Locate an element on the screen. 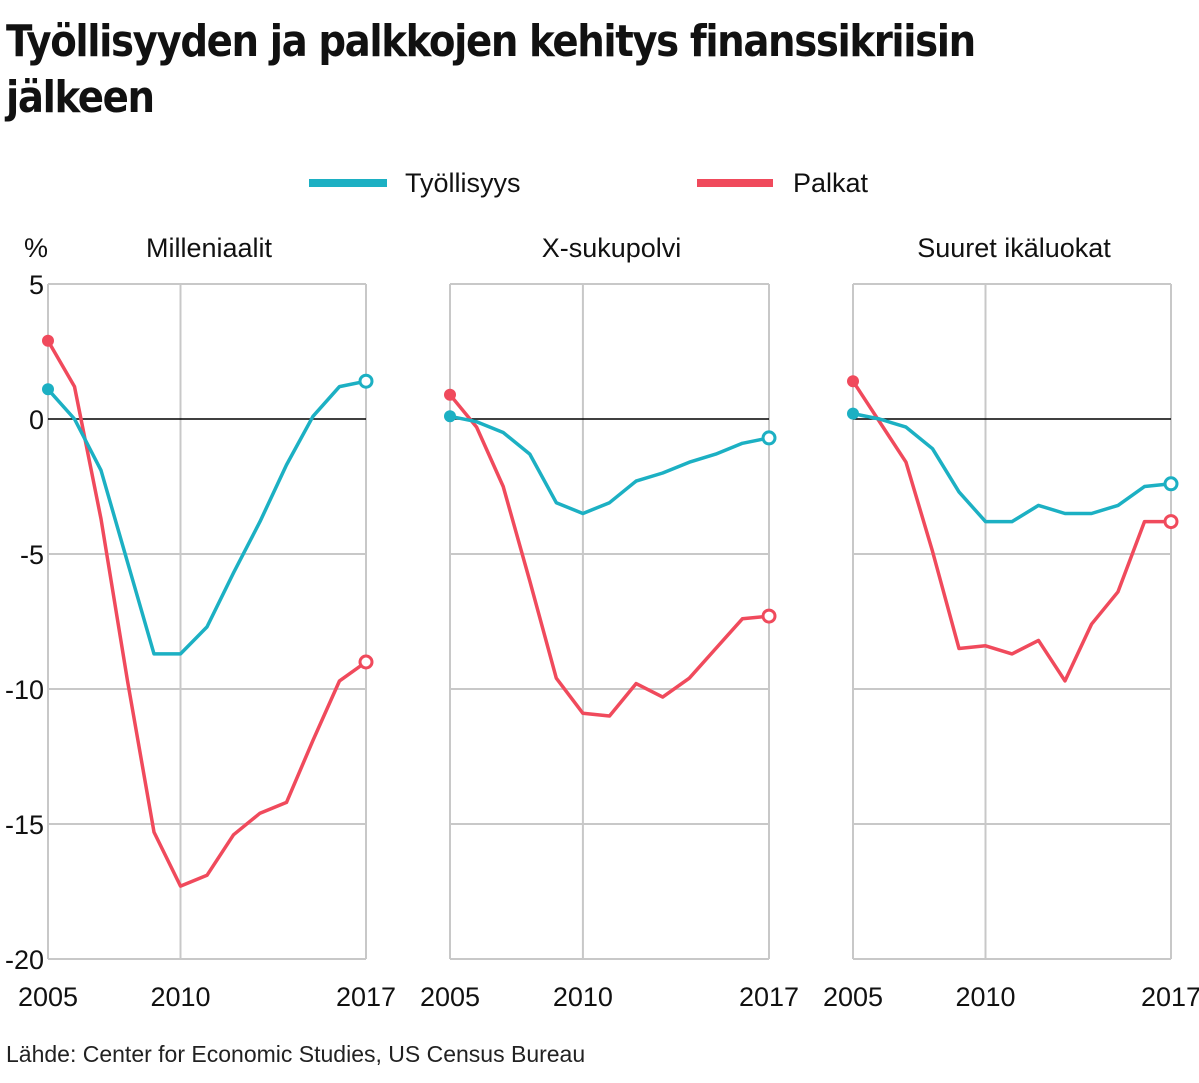 The height and width of the screenshot is (1083, 1199). legend-label: Palkat is located at coordinates (831, 183).